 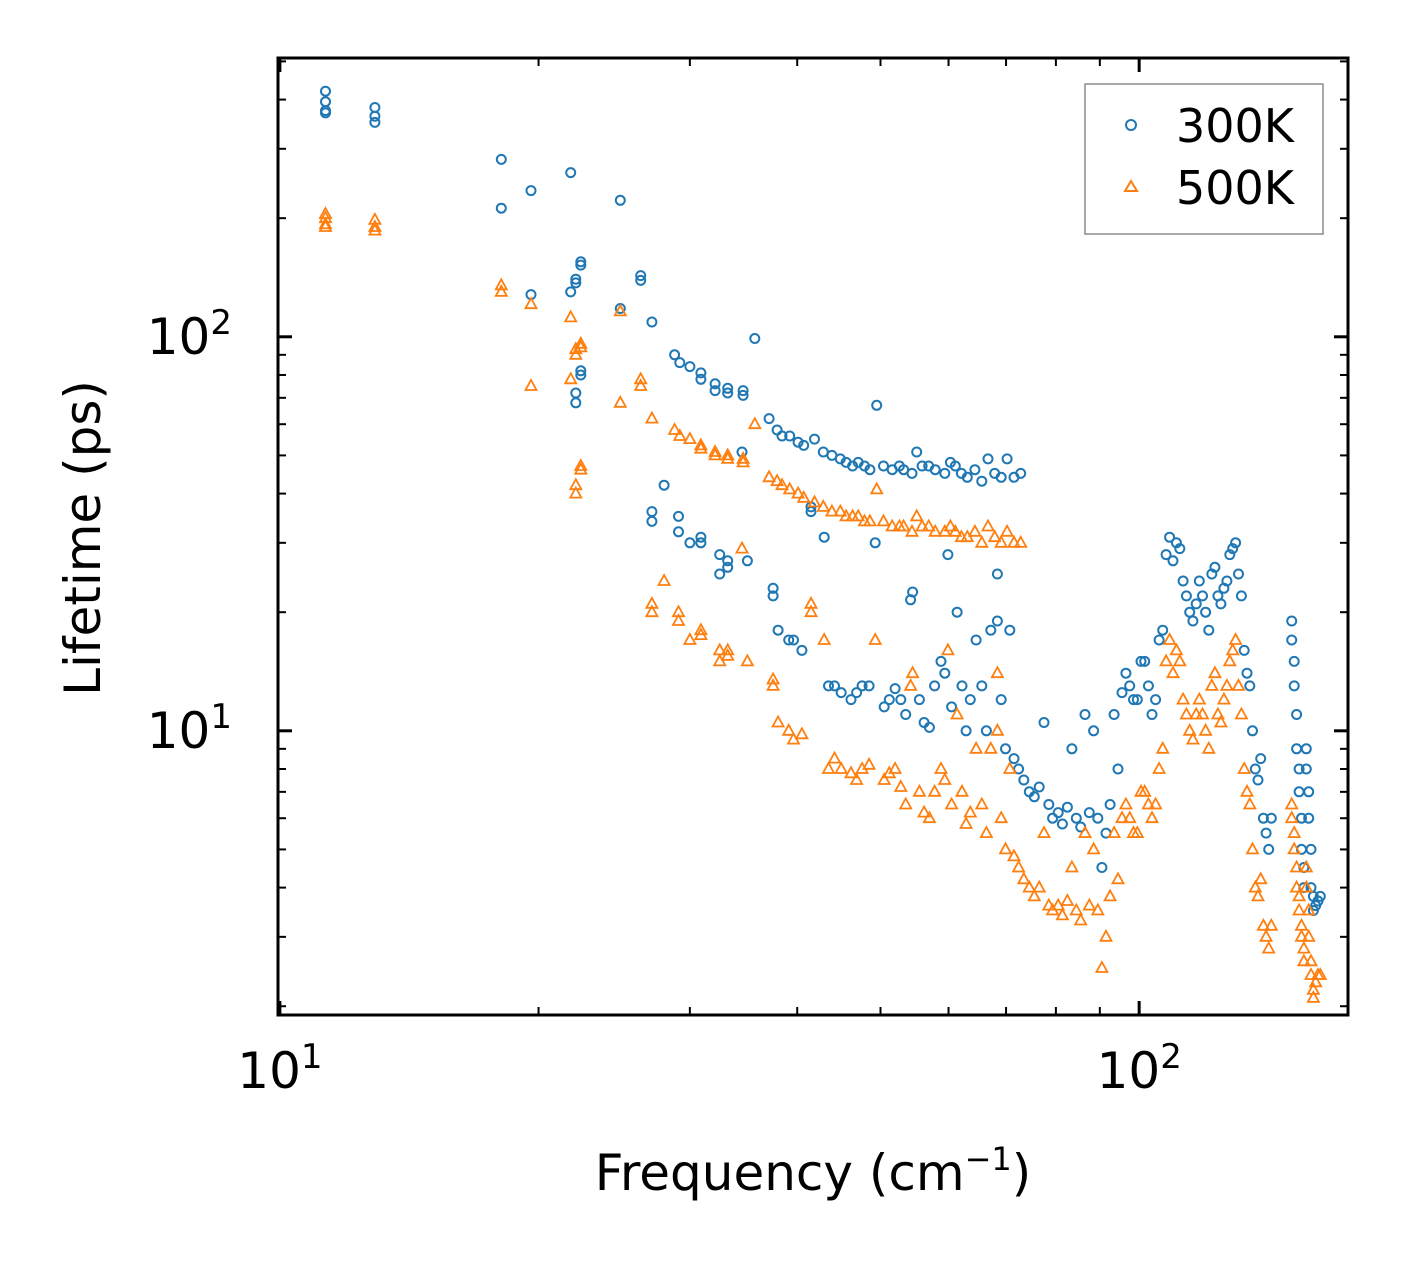 What do you see at coordinates (1236, 126) in the screenshot?
I see `legend-label-300K: 300K` at bounding box center [1236, 126].